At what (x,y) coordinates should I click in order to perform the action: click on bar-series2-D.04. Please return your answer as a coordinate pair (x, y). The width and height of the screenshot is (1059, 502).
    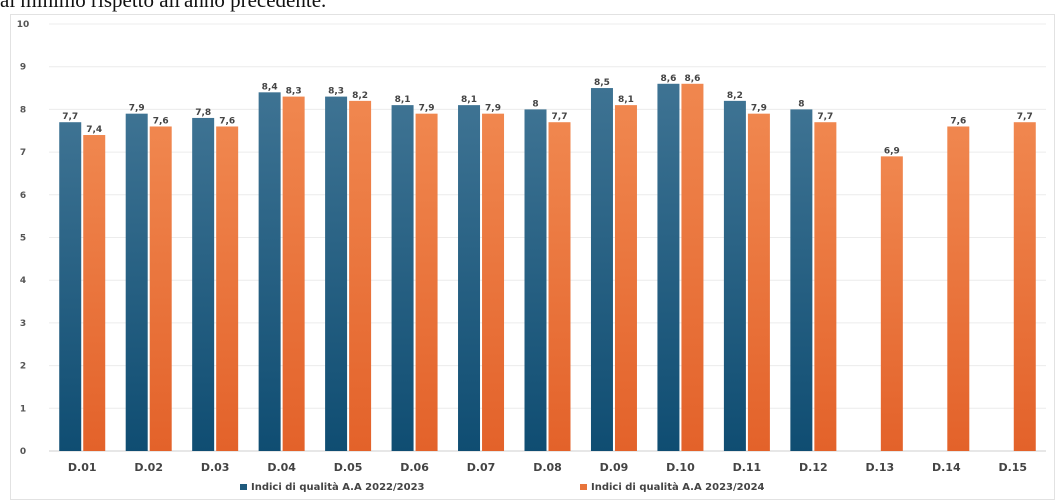
    Looking at the image, I should click on (293, 273).